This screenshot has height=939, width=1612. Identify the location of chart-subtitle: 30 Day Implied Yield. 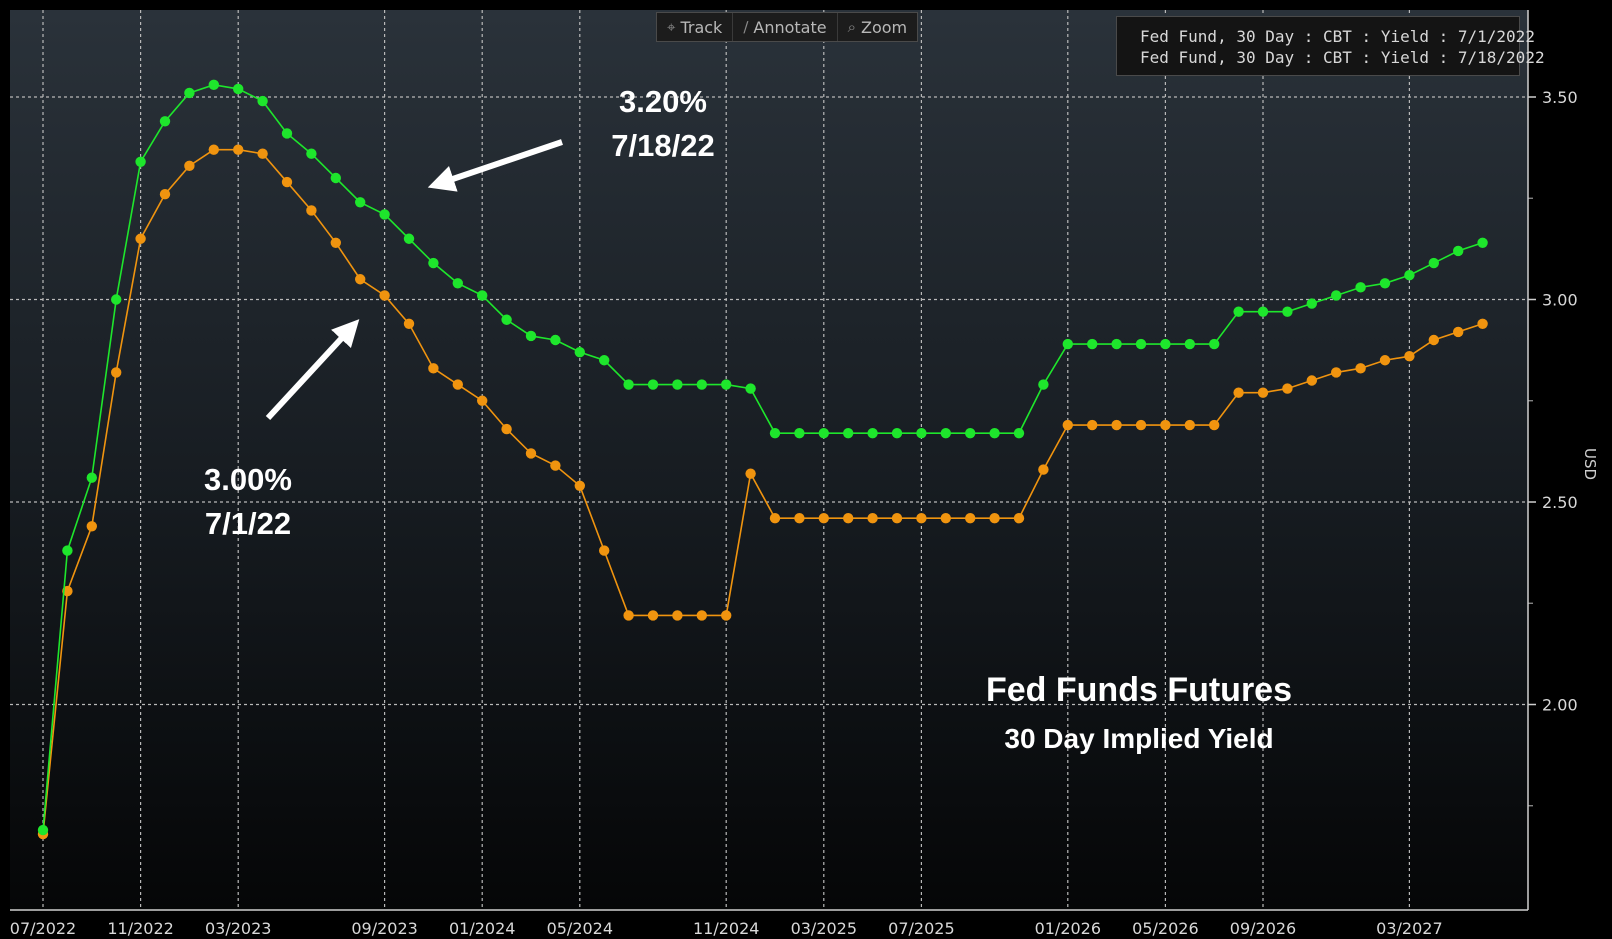
(1138, 738).